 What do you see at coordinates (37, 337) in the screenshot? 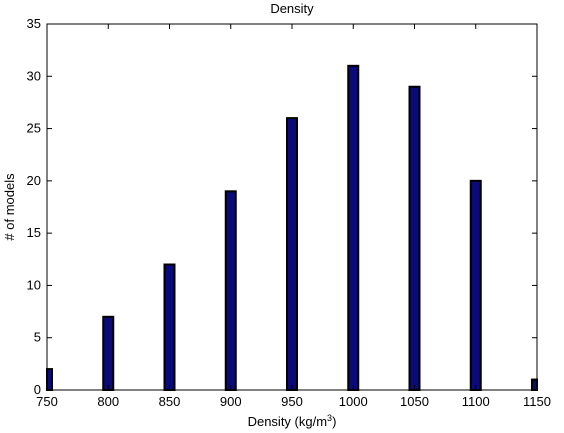
I see `y-tick-label-5: 5` at bounding box center [37, 337].